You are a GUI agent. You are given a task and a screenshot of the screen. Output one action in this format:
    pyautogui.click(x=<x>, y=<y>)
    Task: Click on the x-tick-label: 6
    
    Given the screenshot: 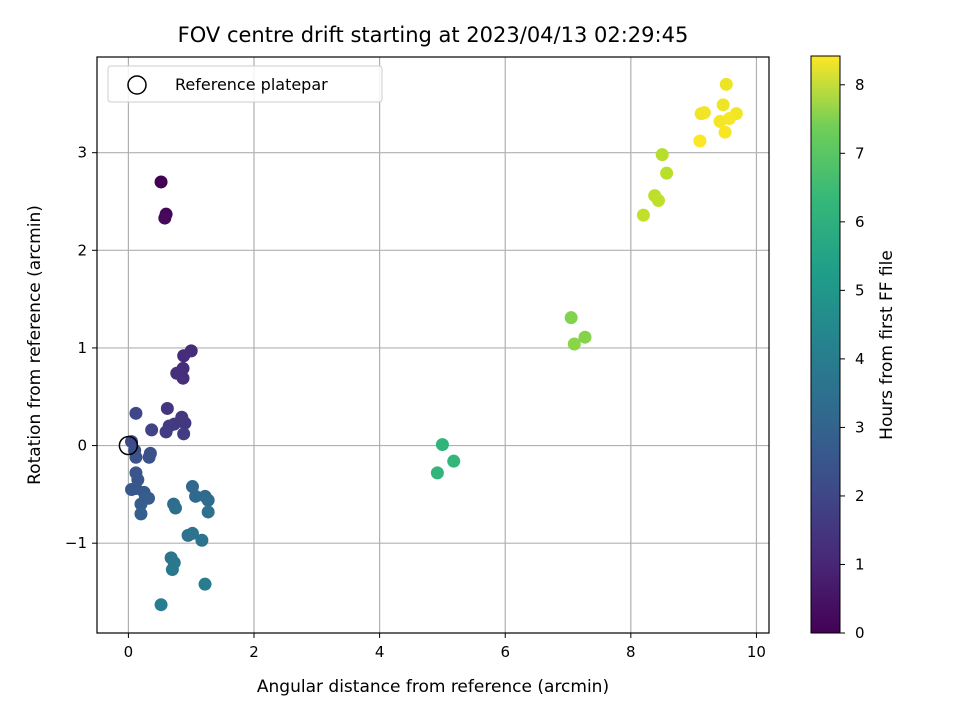 What is the action you would take?
    pyautogui.click(x=505, y=652)
    